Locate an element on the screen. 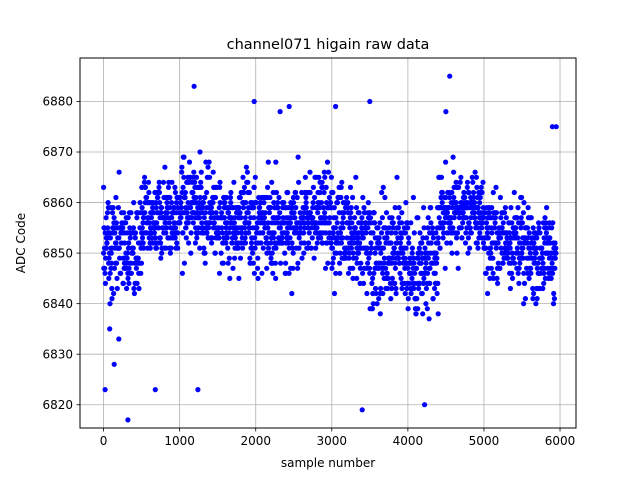 The image size is (640, 480). y-tick-label: 6870 is located at coordinates (57, 152).